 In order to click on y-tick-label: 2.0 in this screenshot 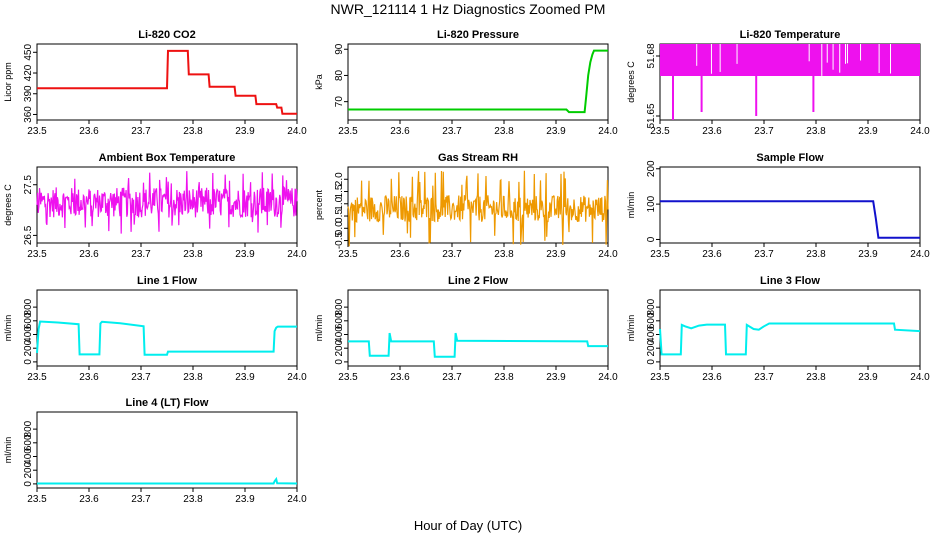, I will do `click(339, 179)`.